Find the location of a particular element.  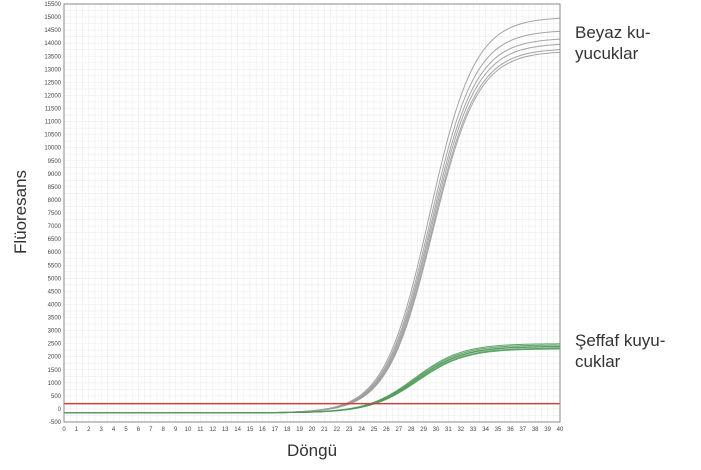

x-tick-label: 34 is located at coordinates (485, 430).